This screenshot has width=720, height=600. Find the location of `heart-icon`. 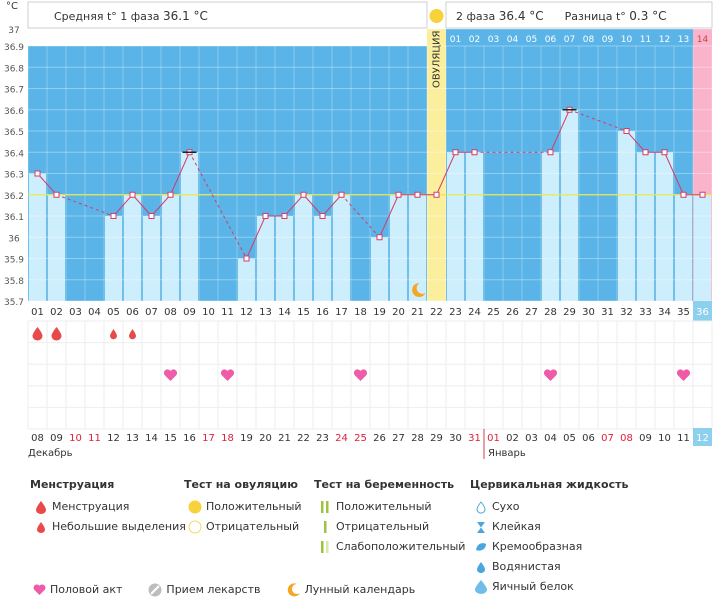

heart-icon is located at coordinates (39, 590).